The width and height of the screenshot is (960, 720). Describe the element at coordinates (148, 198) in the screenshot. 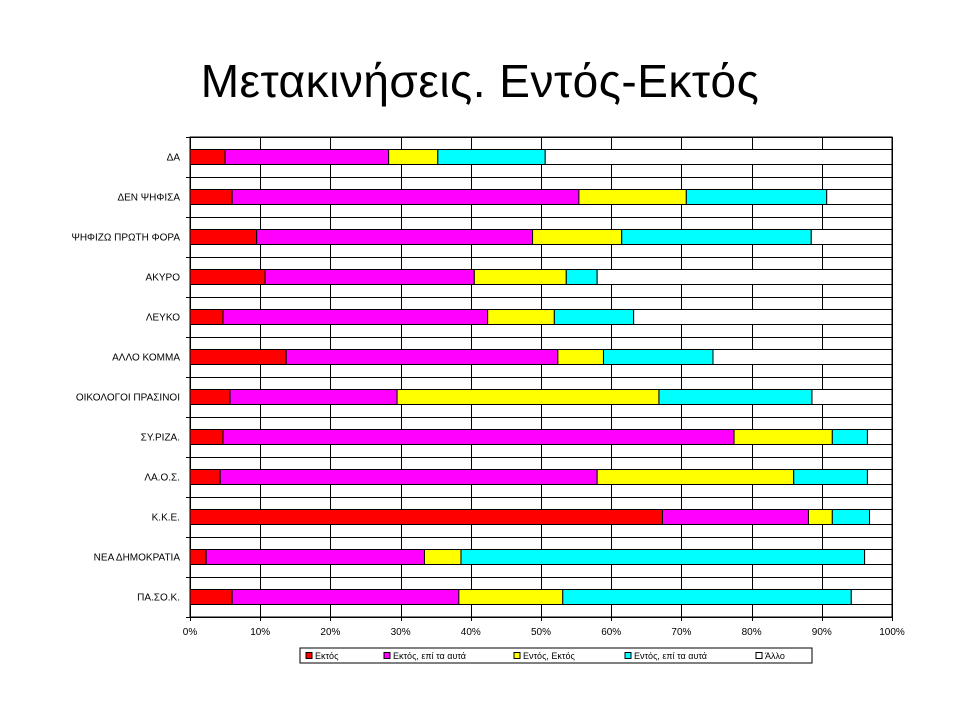

I see `category-label: ΔΕΝ ΨΗΦΙΣΑ` at that location.